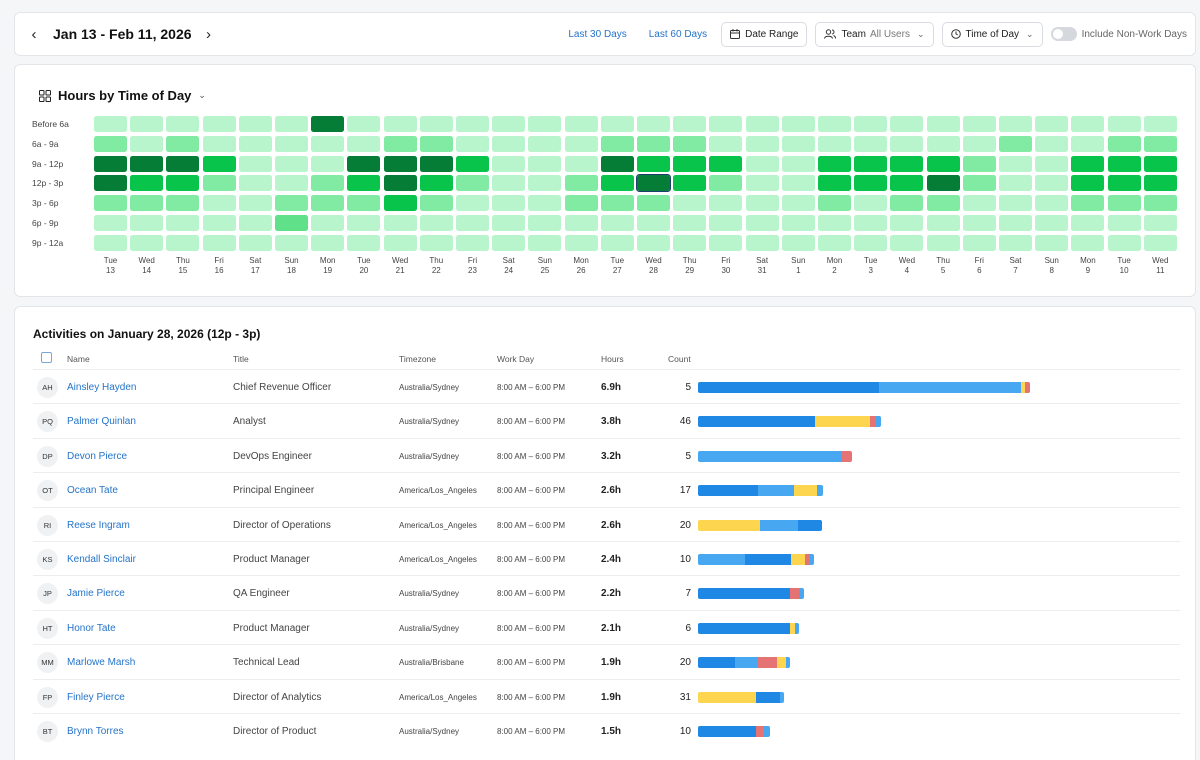  What do you see at coordinates (34, 34) in the screenshot?
I see `chevron-left-icon: ‹` at bounding box center [34, 34].